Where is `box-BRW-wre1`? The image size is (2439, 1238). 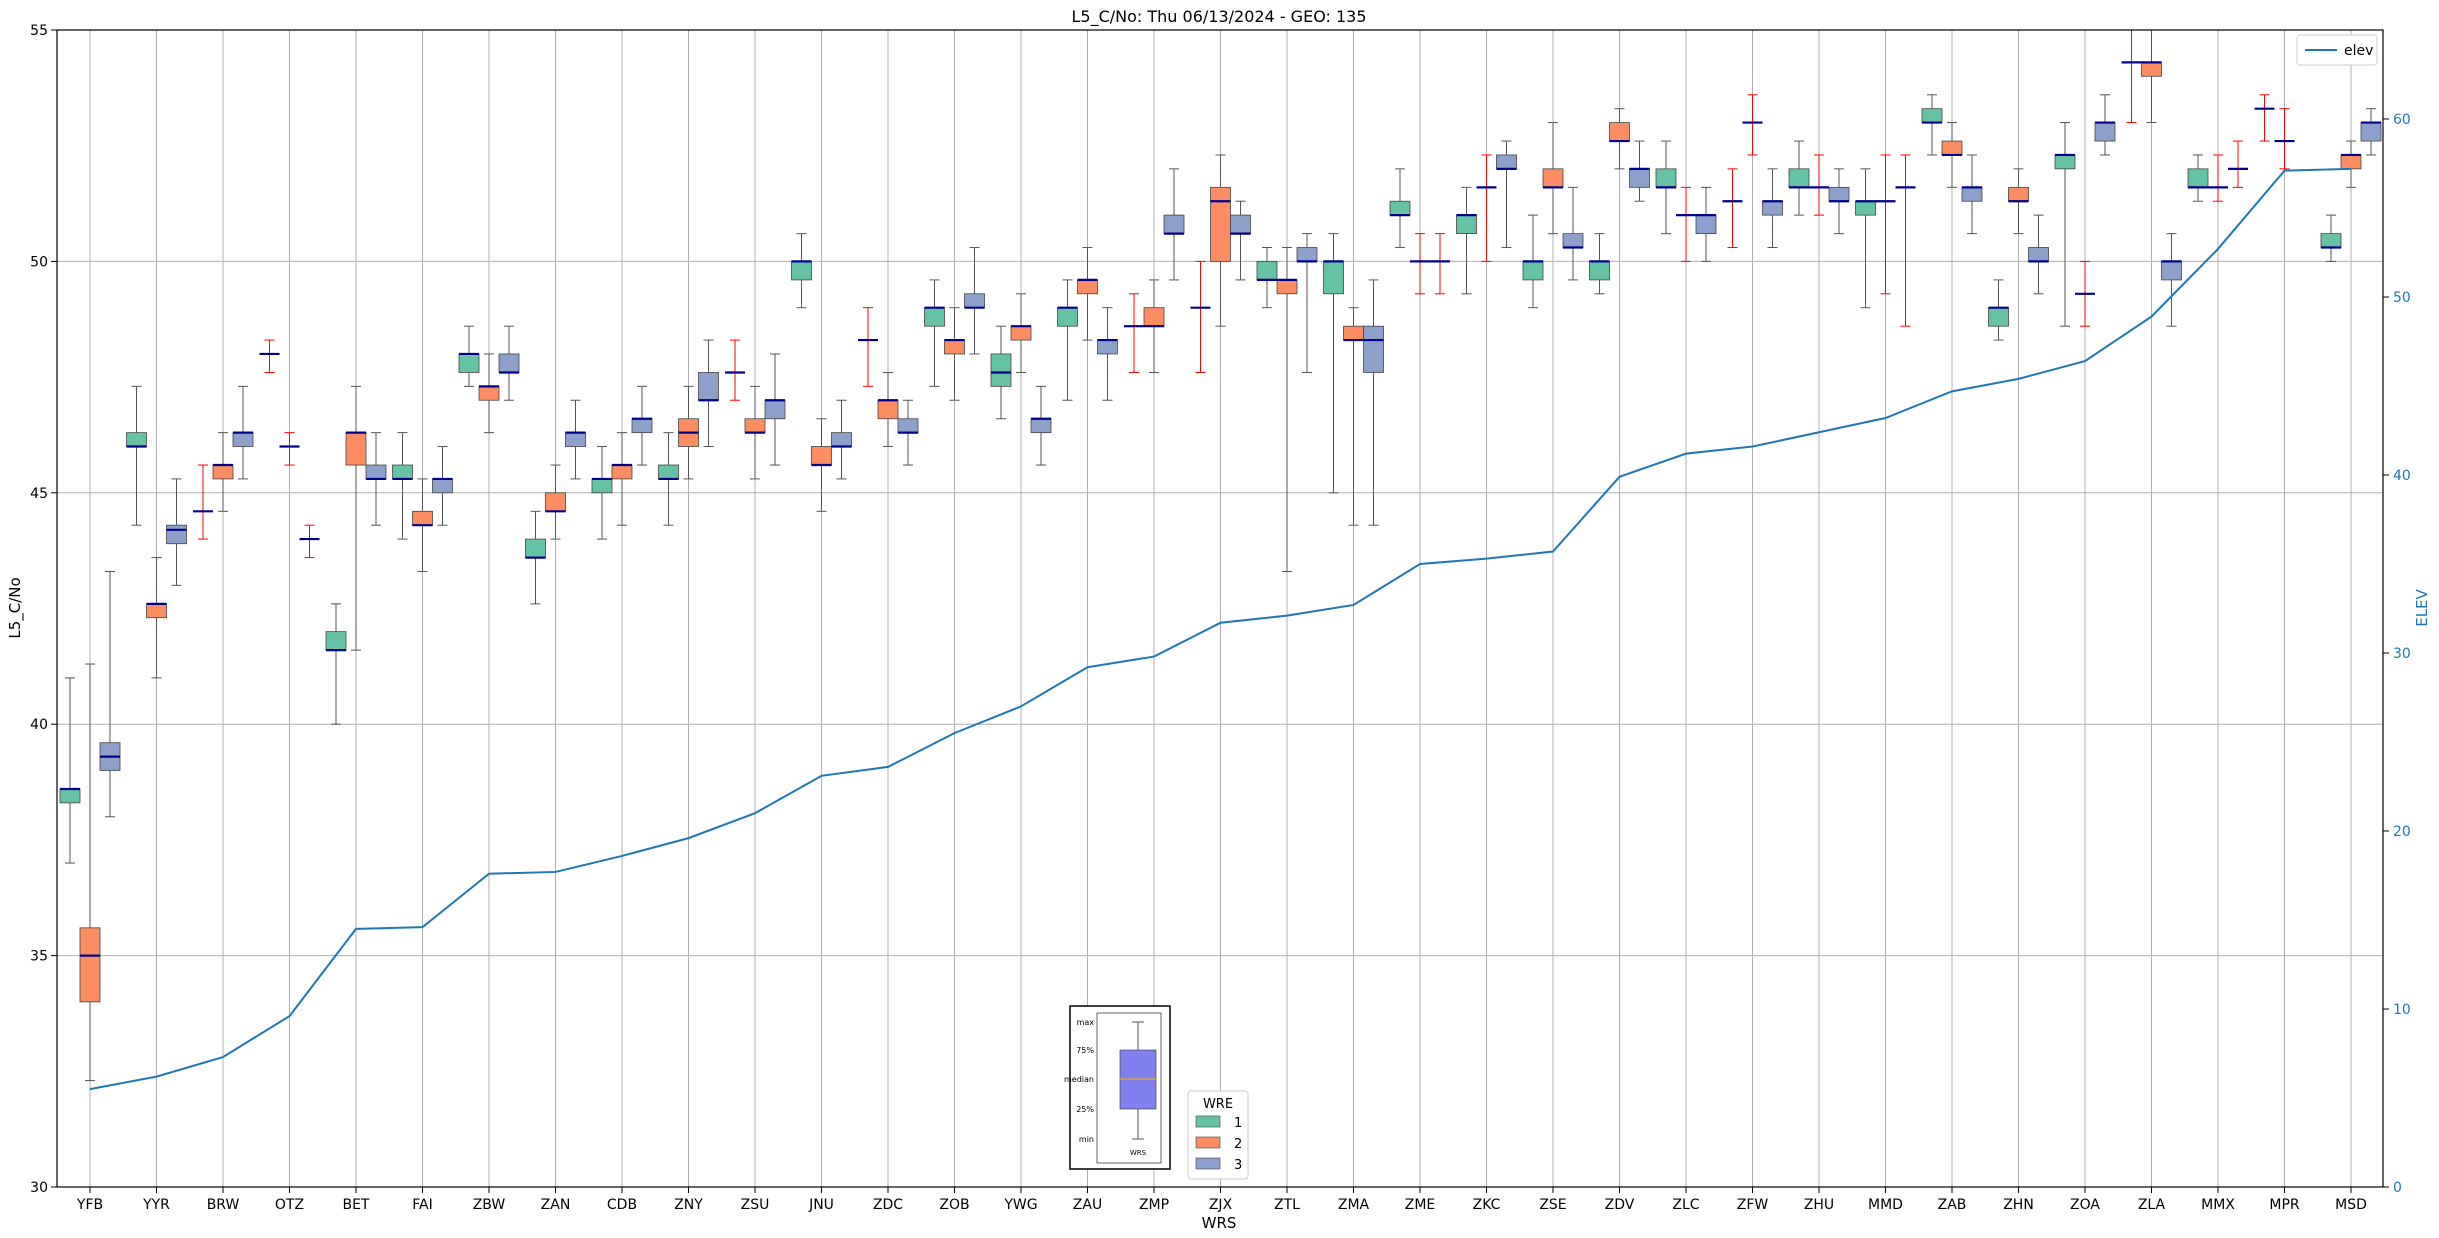 box-BRW-wre1 is located at coordinates (203, 502).